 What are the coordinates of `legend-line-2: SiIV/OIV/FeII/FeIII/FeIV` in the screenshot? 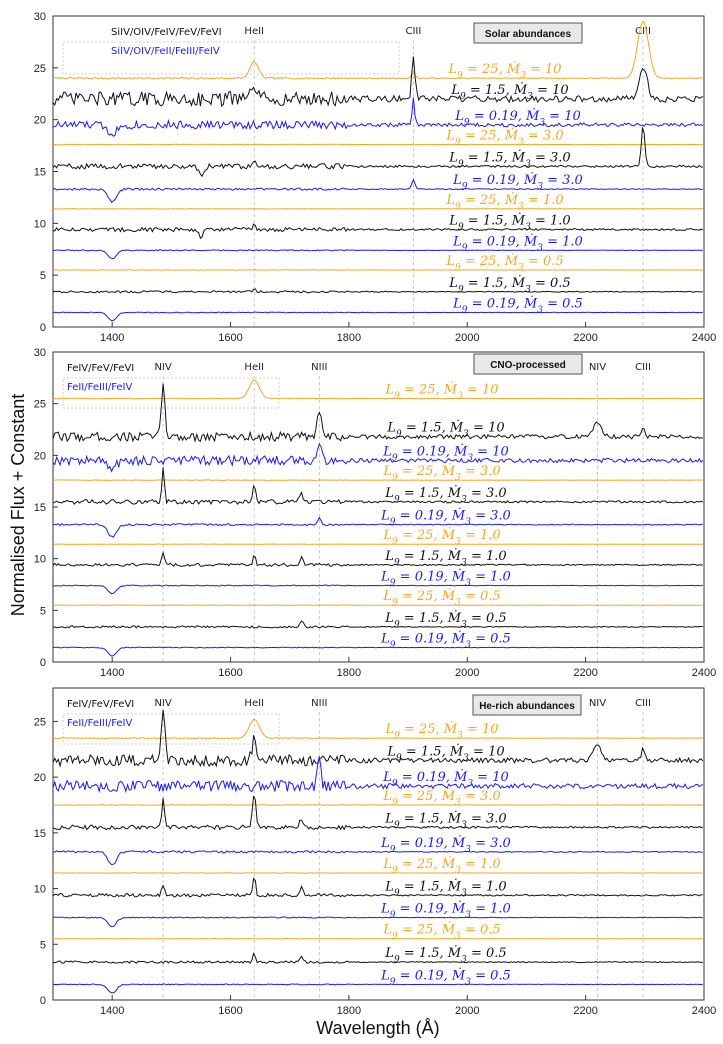 It's located at (165, 51).